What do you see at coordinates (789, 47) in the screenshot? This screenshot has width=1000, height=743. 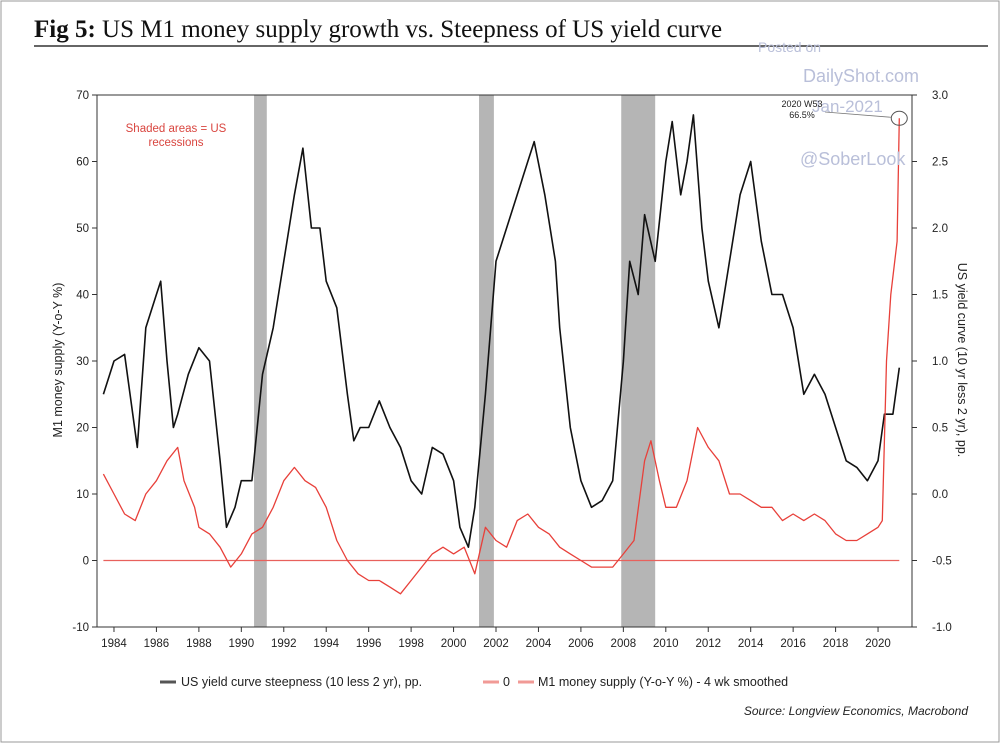 I see `watermark-posted: Posted on` at bounding box center [789, 47].